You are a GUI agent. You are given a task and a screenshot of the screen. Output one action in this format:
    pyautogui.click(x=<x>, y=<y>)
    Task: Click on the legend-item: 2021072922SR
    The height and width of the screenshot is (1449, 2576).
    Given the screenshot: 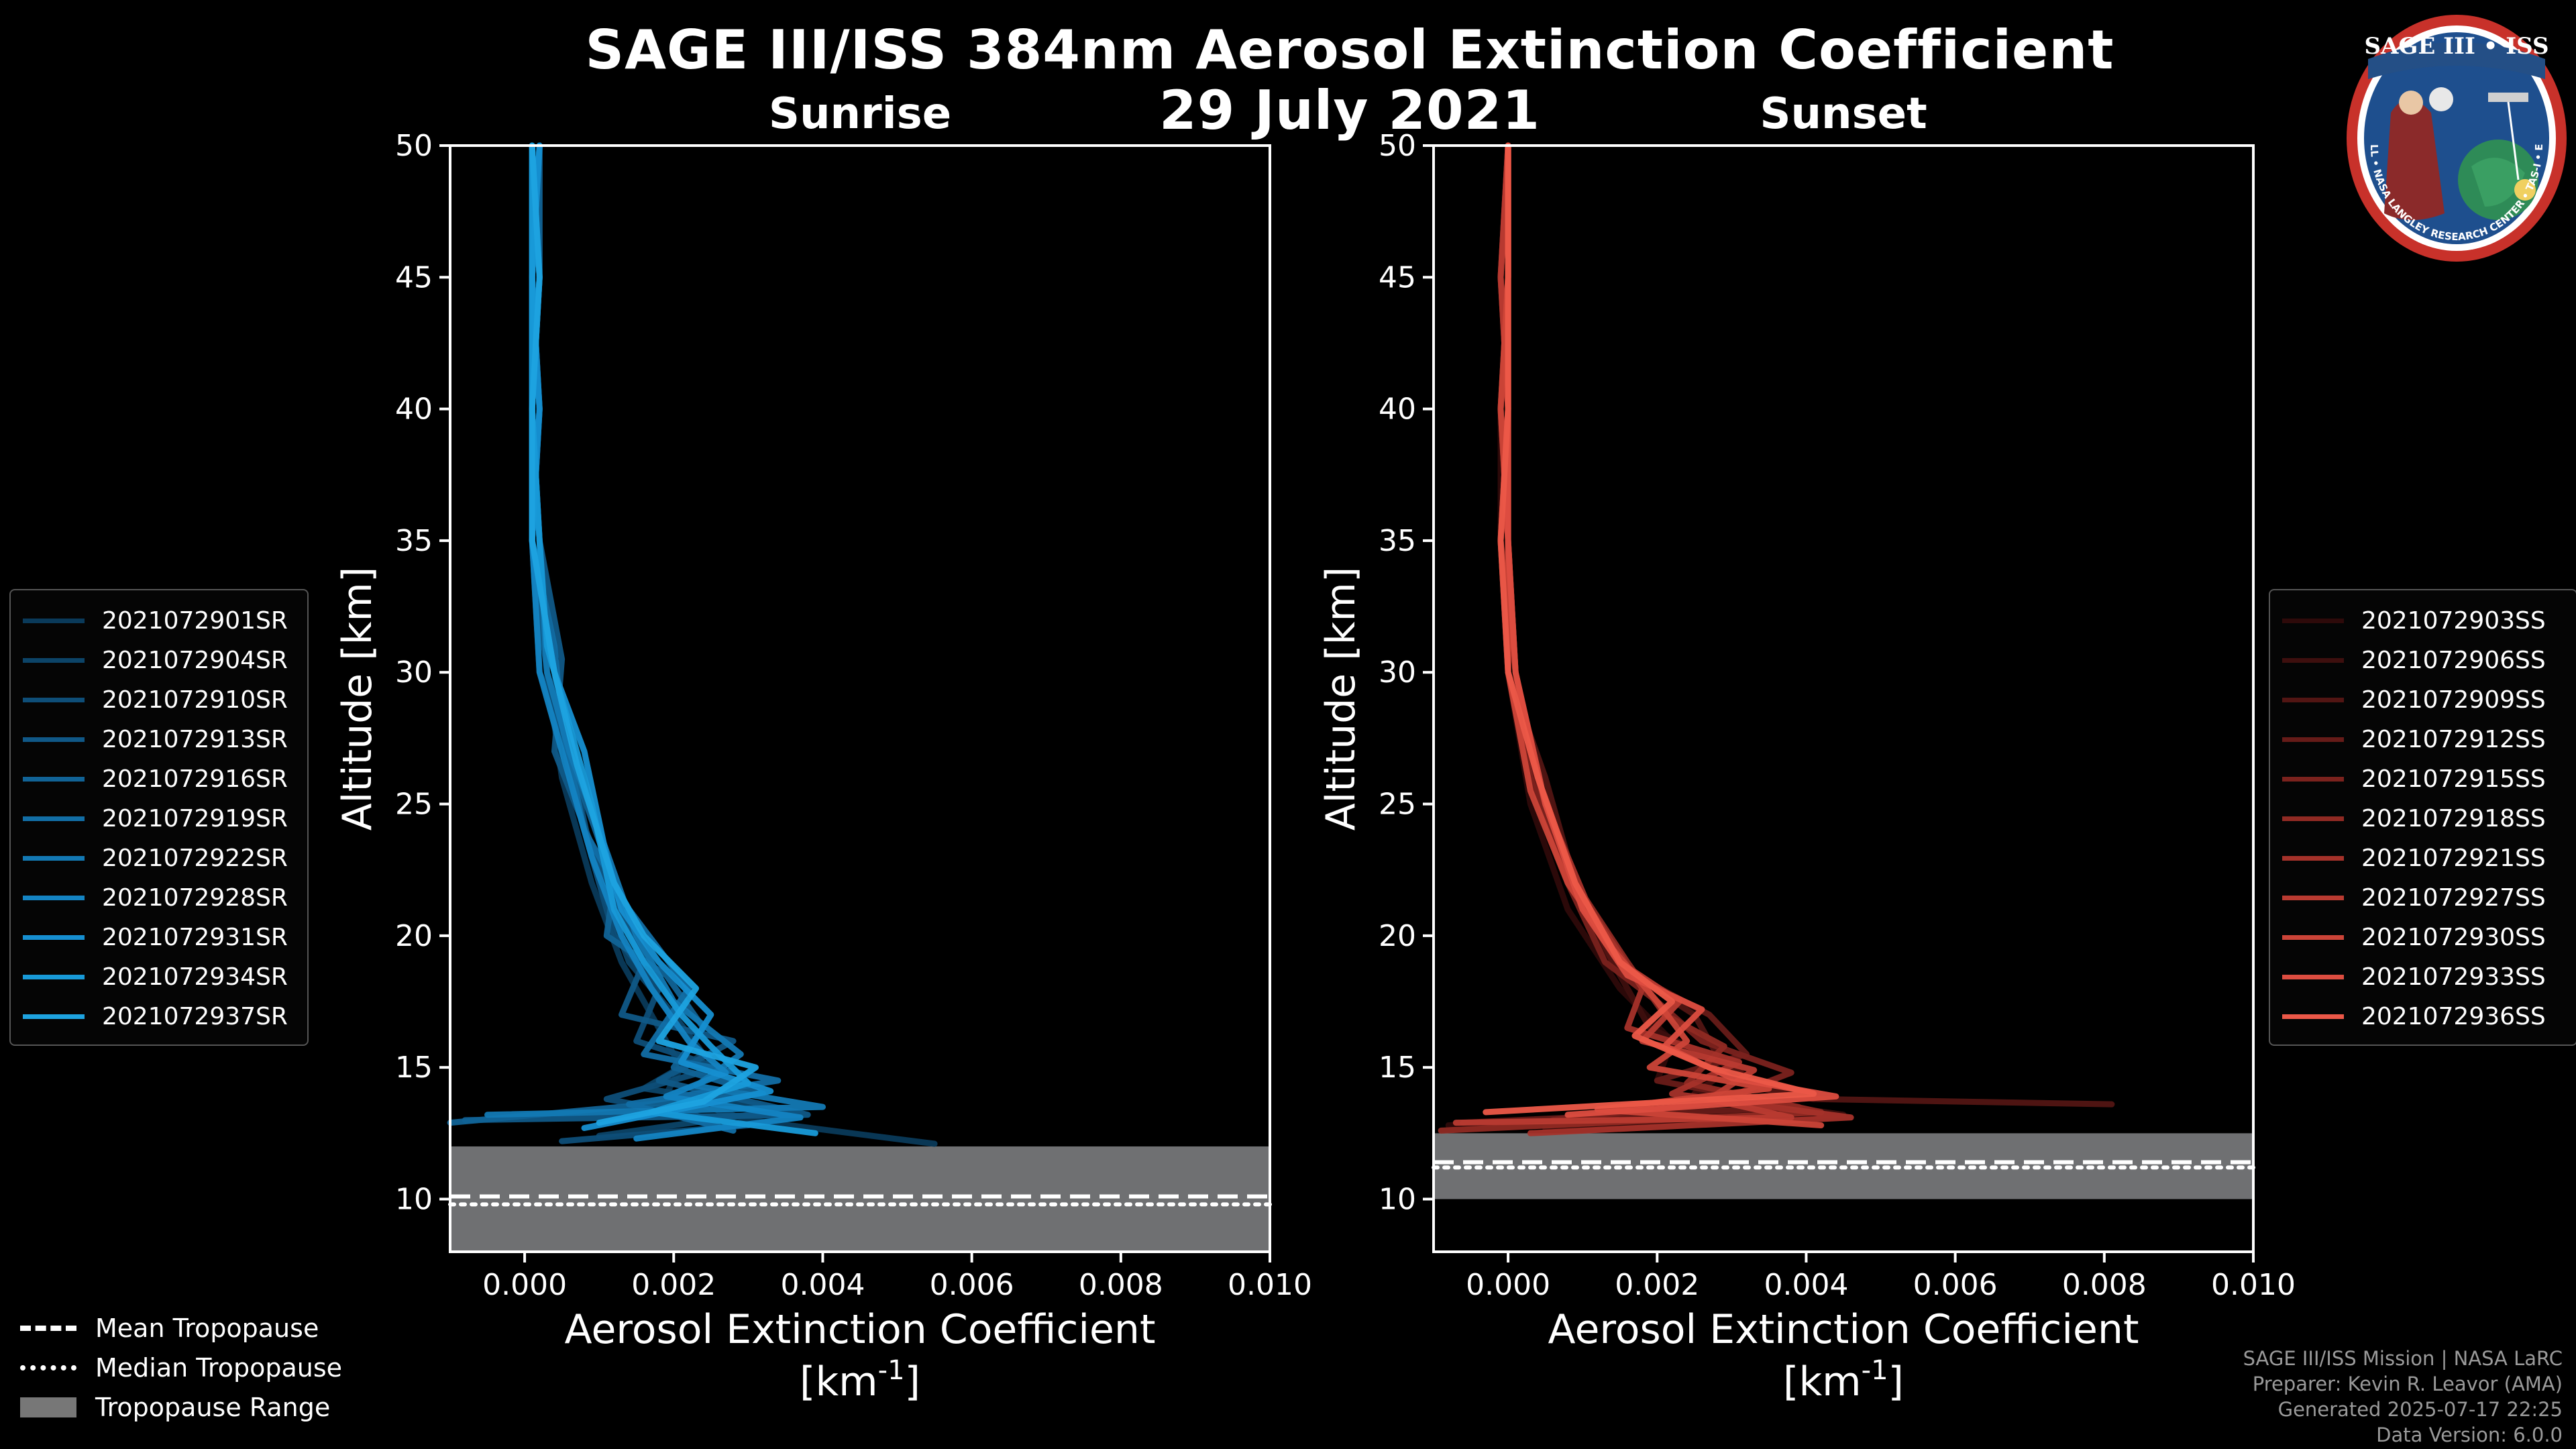 What is the action you would take?
    pyautogui.click(x=159, y=858)
    